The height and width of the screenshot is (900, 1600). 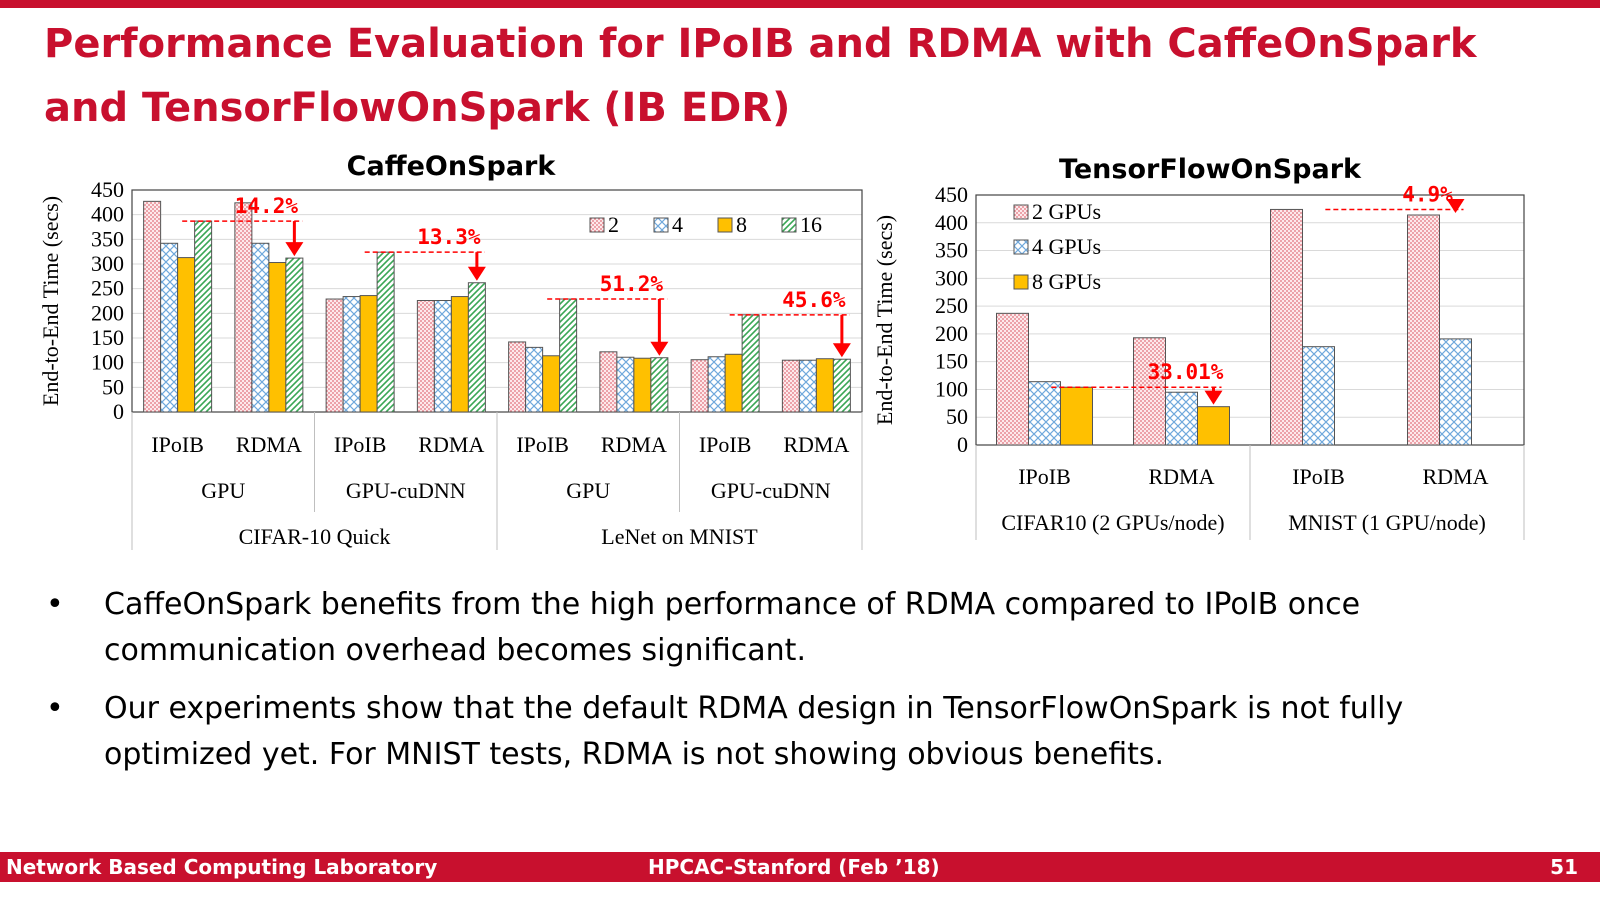 I want to click on y-tick-label: 400, so click(x=107, y=214).